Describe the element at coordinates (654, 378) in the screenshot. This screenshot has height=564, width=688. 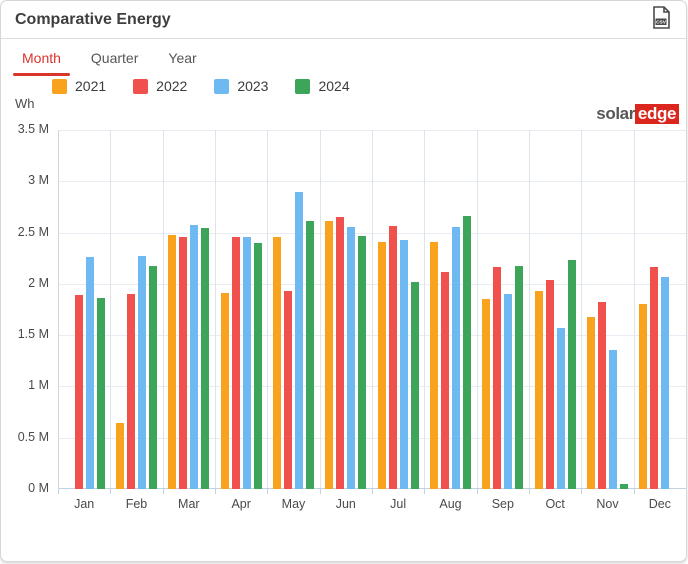
I see `bar-2022-dec` at that location.